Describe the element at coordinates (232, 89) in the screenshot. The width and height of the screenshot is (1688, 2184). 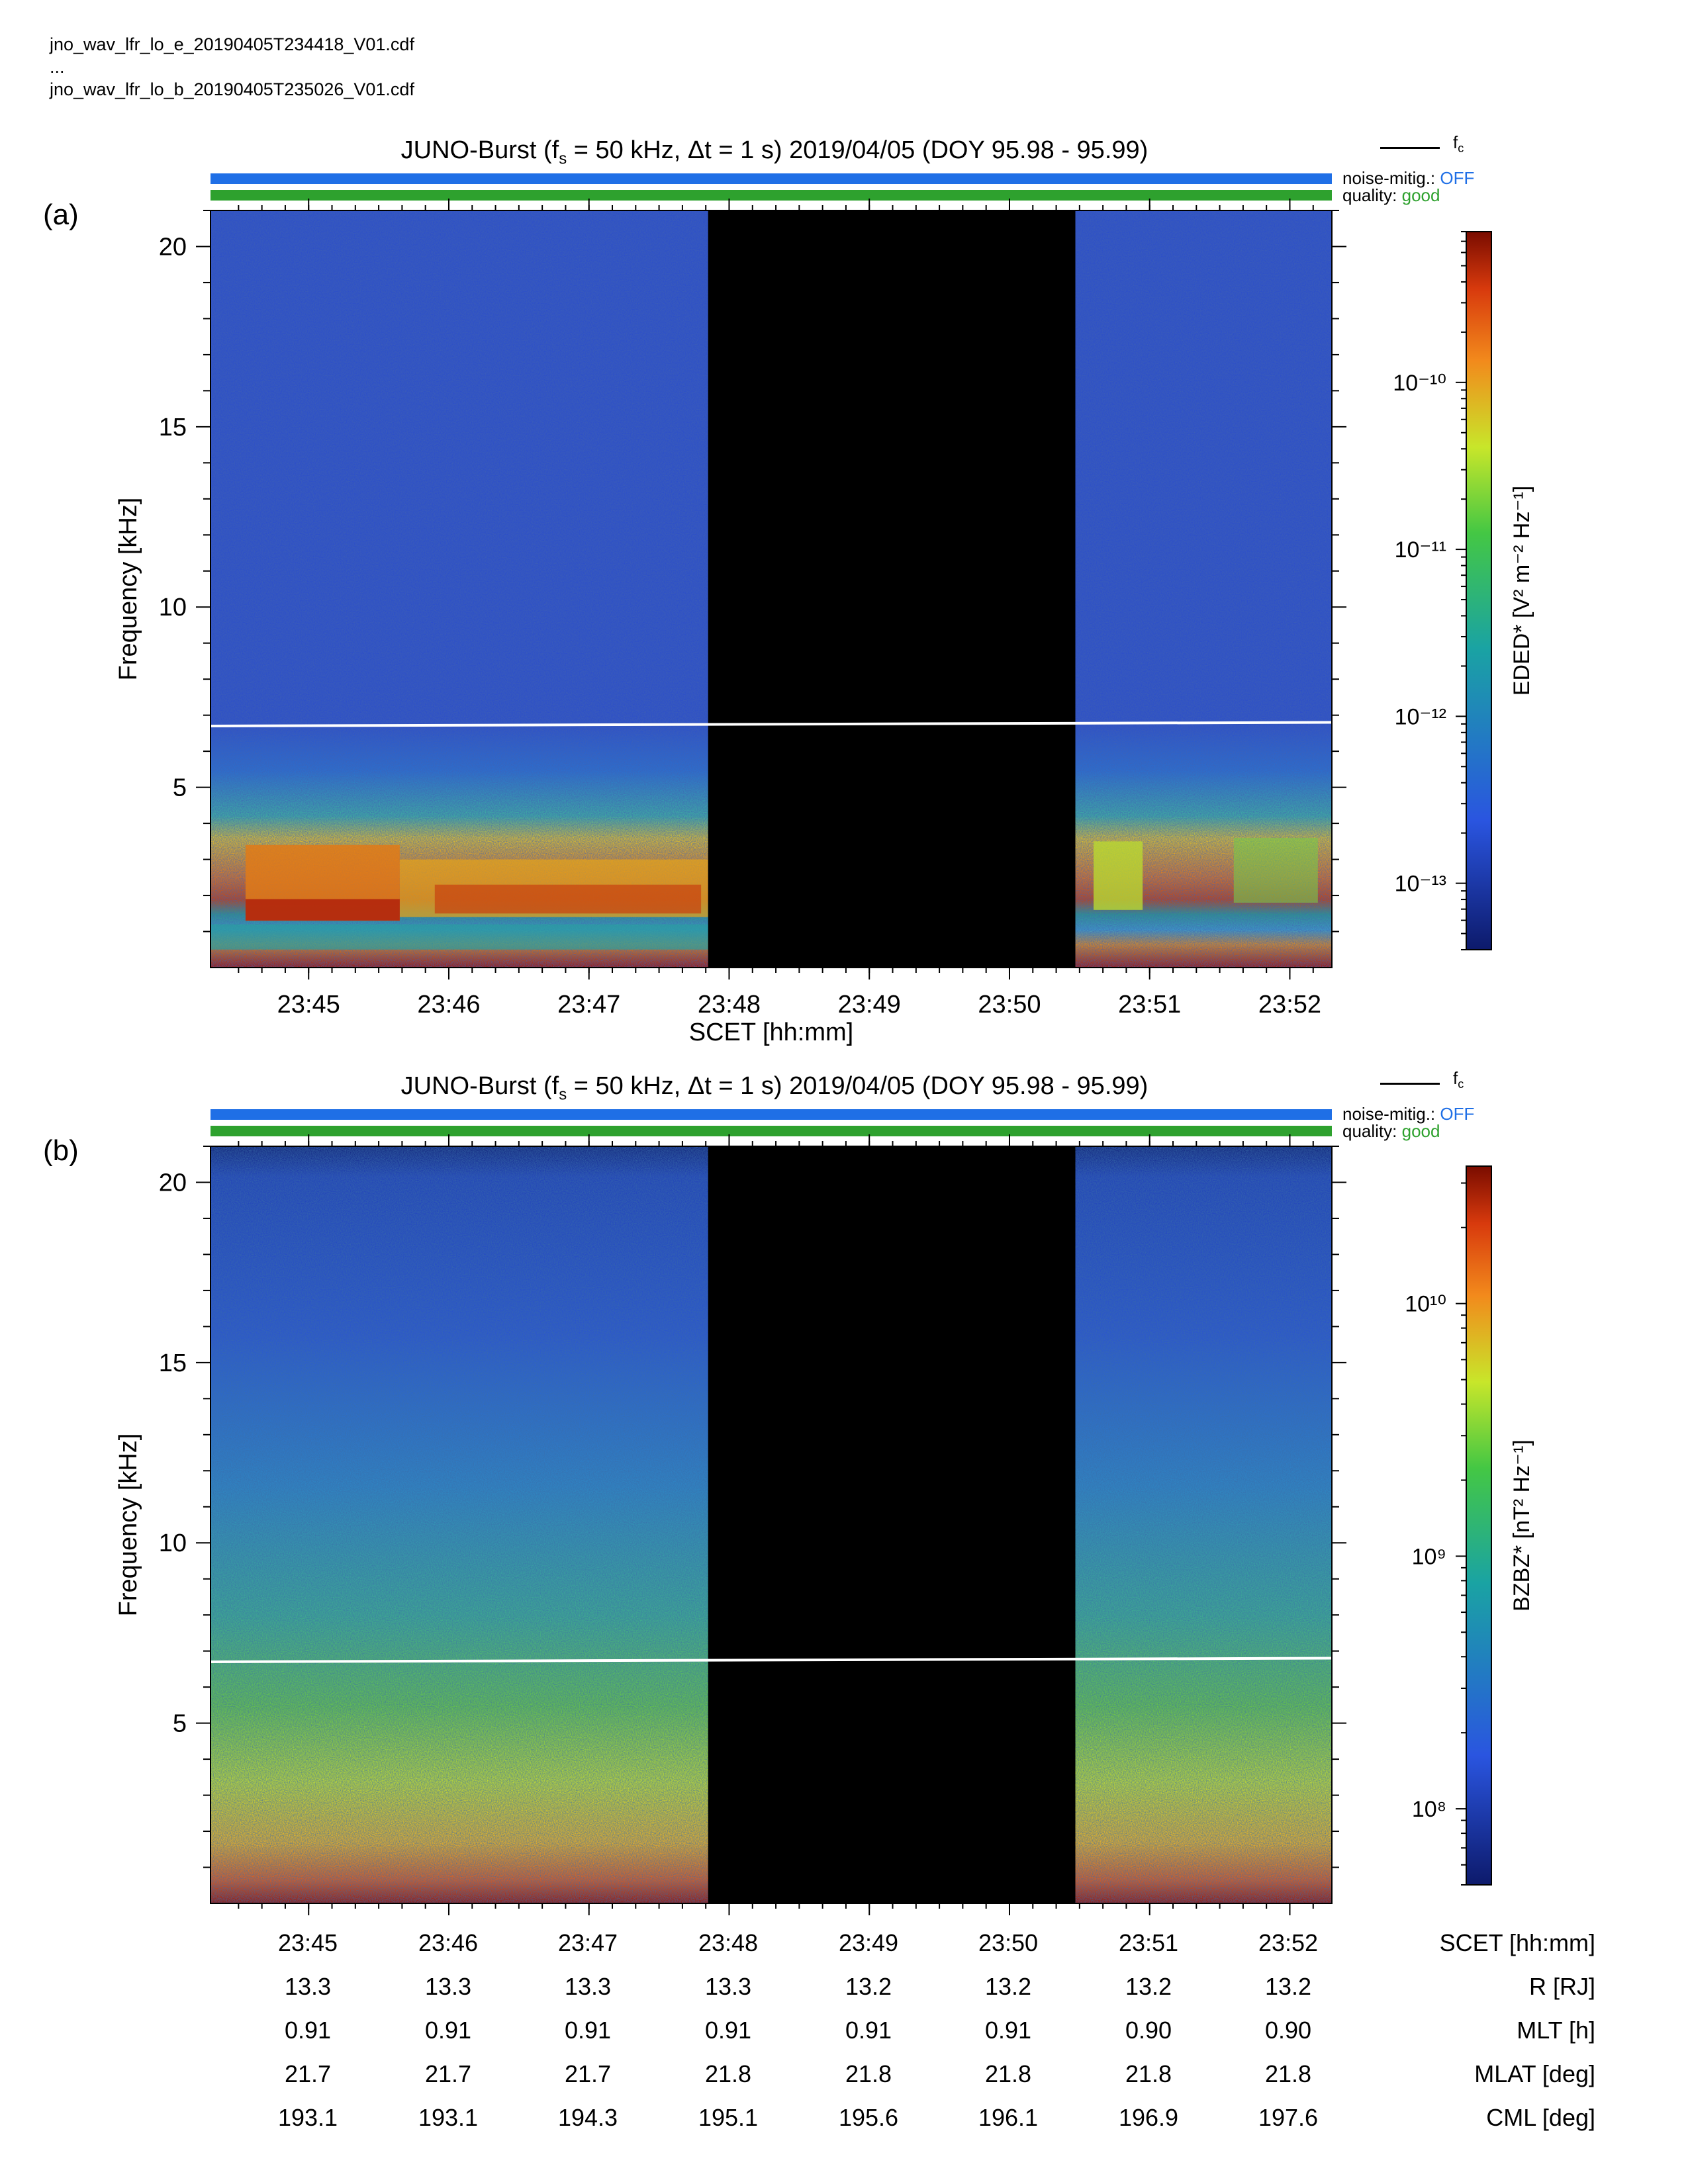
I see `file-name-b: jno_wav_lfr_lo_b_20190405T235026_V01.cdf` at that location.